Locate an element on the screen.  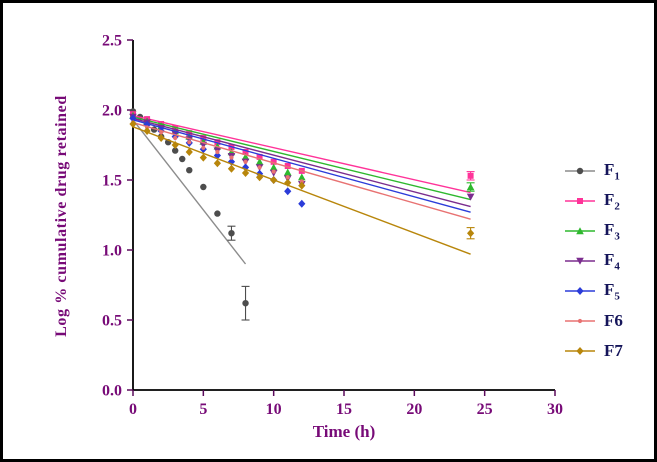
legend-label-f2: F2 is located at coordinates (612, 201).